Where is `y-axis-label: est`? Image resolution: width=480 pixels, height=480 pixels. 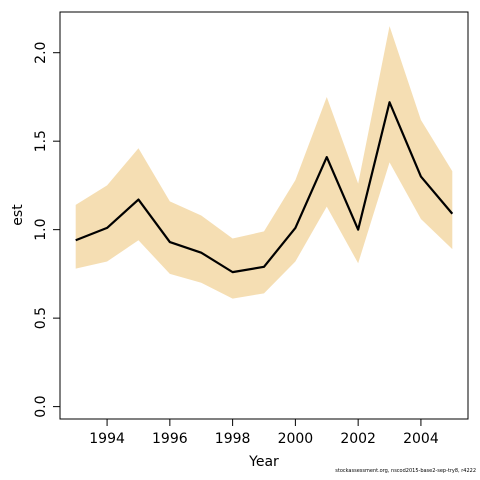
y-axis-label: est is located at coordinates (18, 215).